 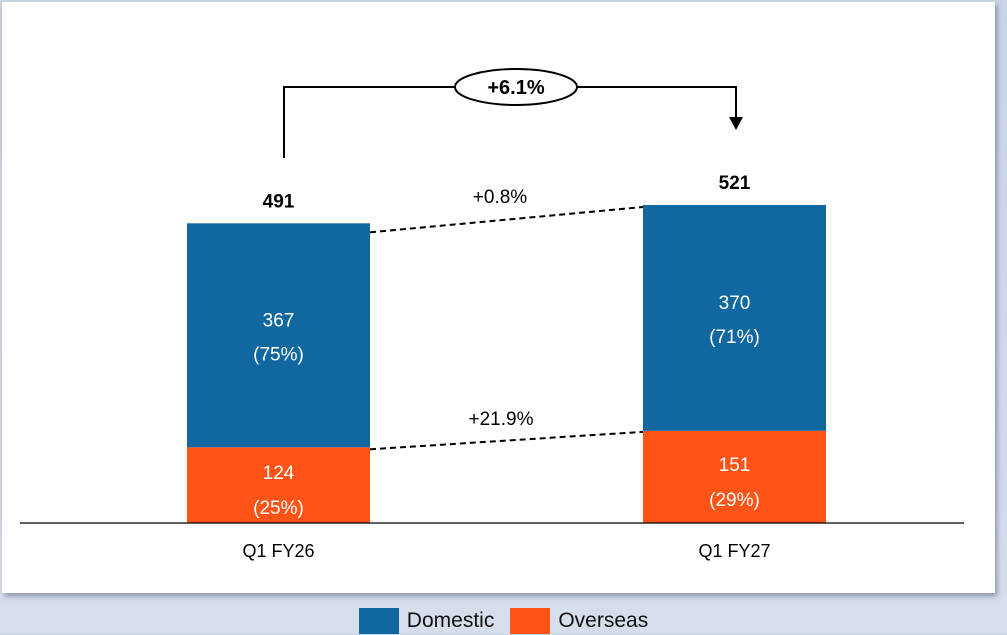 I want to click on legend-label-overseas: Overseas, so click(x=603, y=620).